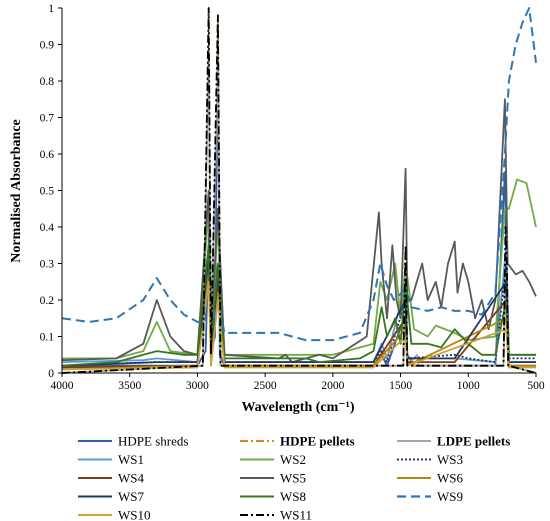  What do you see at coordinates (111, 478) in the screenshot?
I see `legend-item-ws4: WS4` at bounding box center [111, 478].